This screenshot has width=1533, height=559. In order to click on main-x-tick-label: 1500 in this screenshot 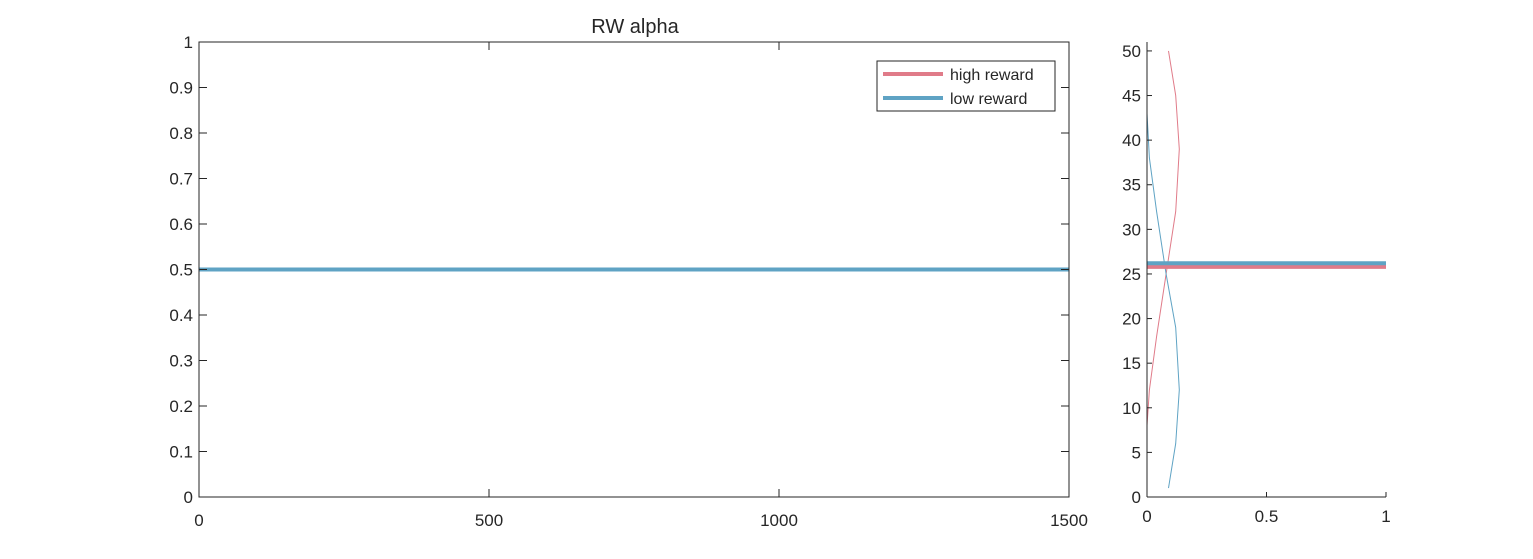, I will do `click(1069, 520)`.